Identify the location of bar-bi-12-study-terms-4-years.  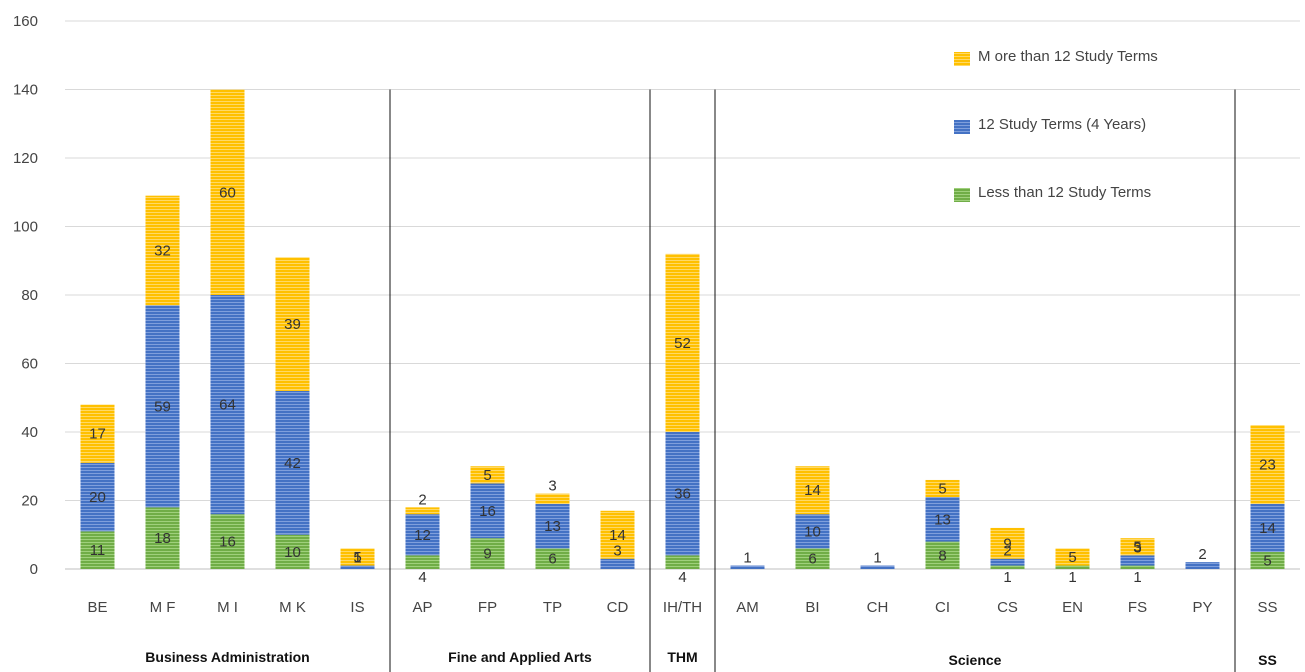
(812, 531).